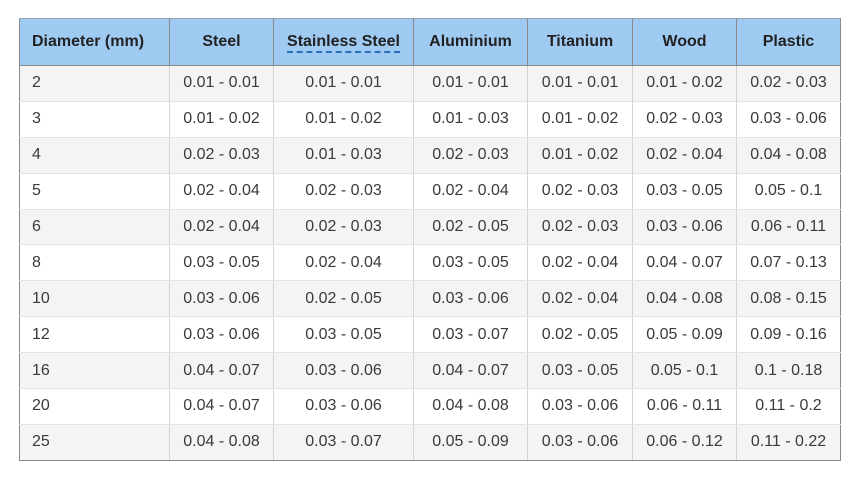 The image size is (866, 484). Describe the element at coordinates (94, 83) in the screenshot. I see `cell-diameter: 2` at that location.